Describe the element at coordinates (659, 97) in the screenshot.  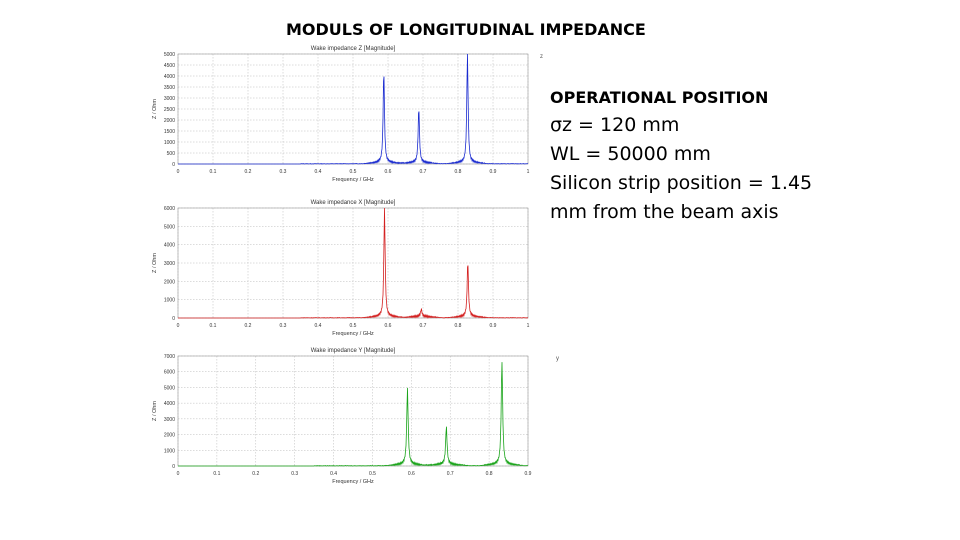
I see `info-heading: OPERATIONAL POSITION` at that location.